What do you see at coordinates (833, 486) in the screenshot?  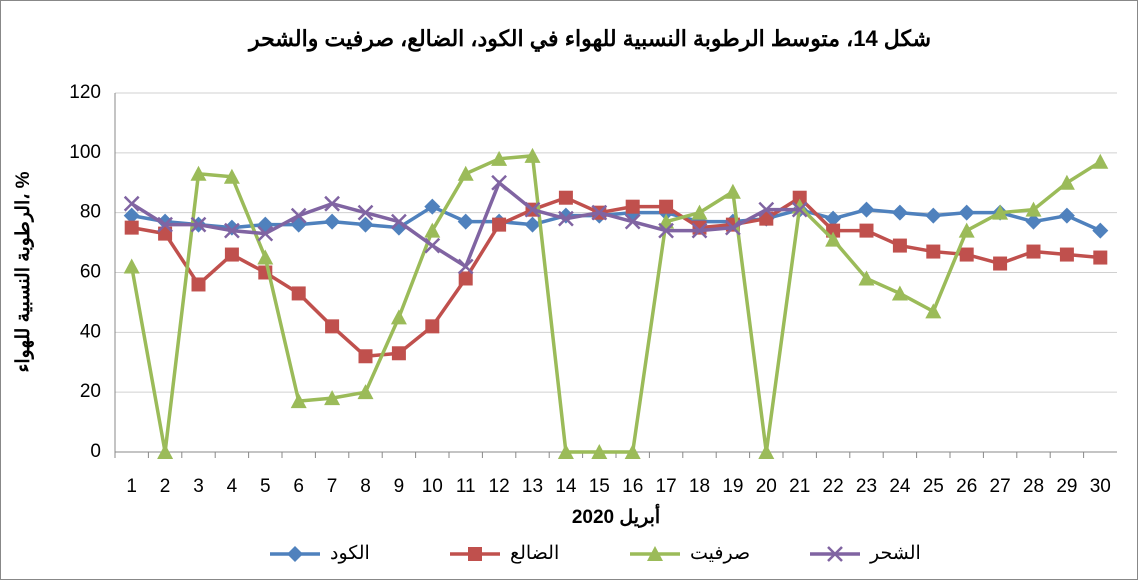 I see `x-tick-label: 22` at bounding box center [833, 486].